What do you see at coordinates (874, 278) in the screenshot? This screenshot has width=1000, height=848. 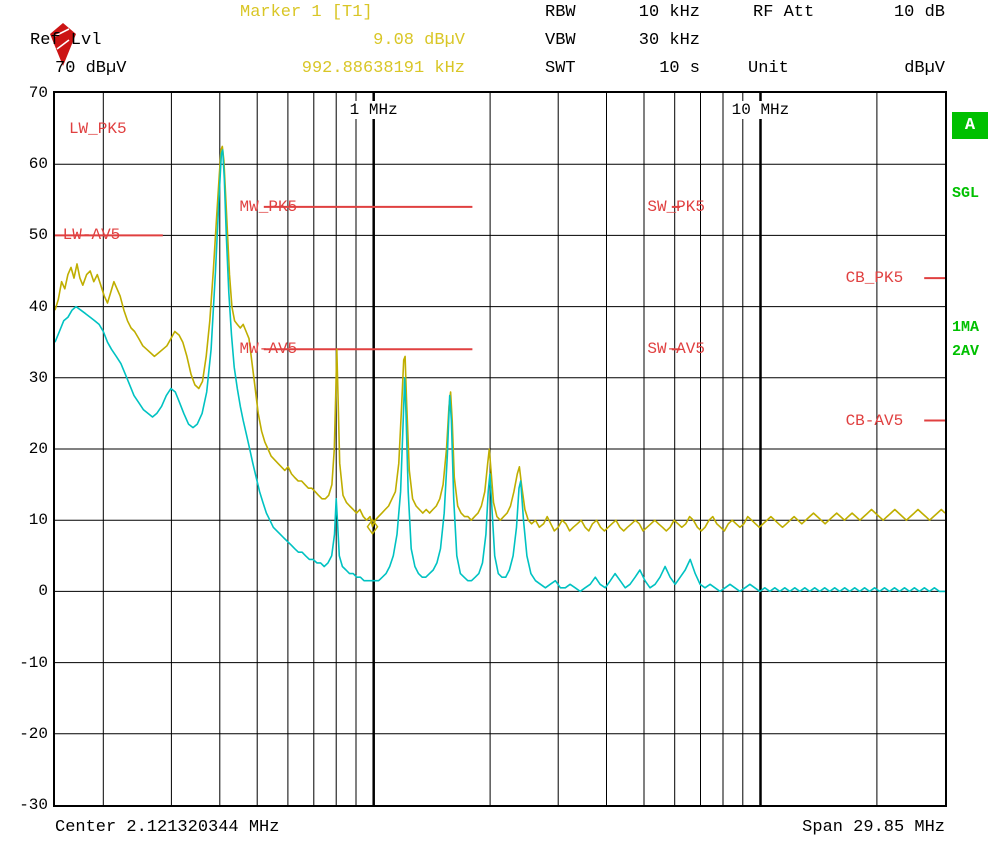 I see `limit-label-CB_PK5: CB_PK5` at bounding box center [874, 278].